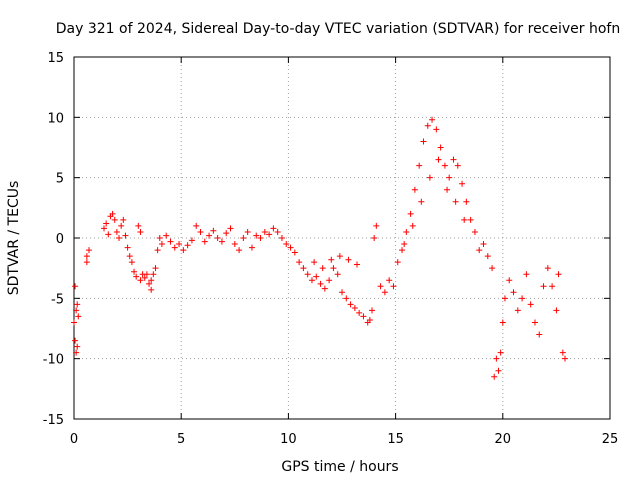  Describe the element at coordinates (344, 439) in the screenshot. I see `x-tick-labels: 0 5 10 15 20 25` at that location.